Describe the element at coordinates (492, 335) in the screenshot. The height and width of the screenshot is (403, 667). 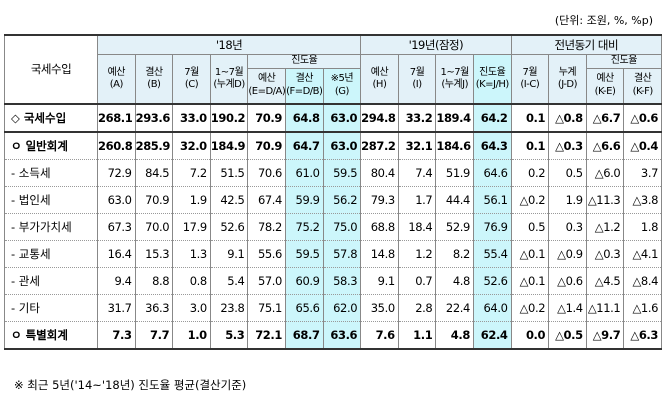
I see `cell: 62.4` at that location.